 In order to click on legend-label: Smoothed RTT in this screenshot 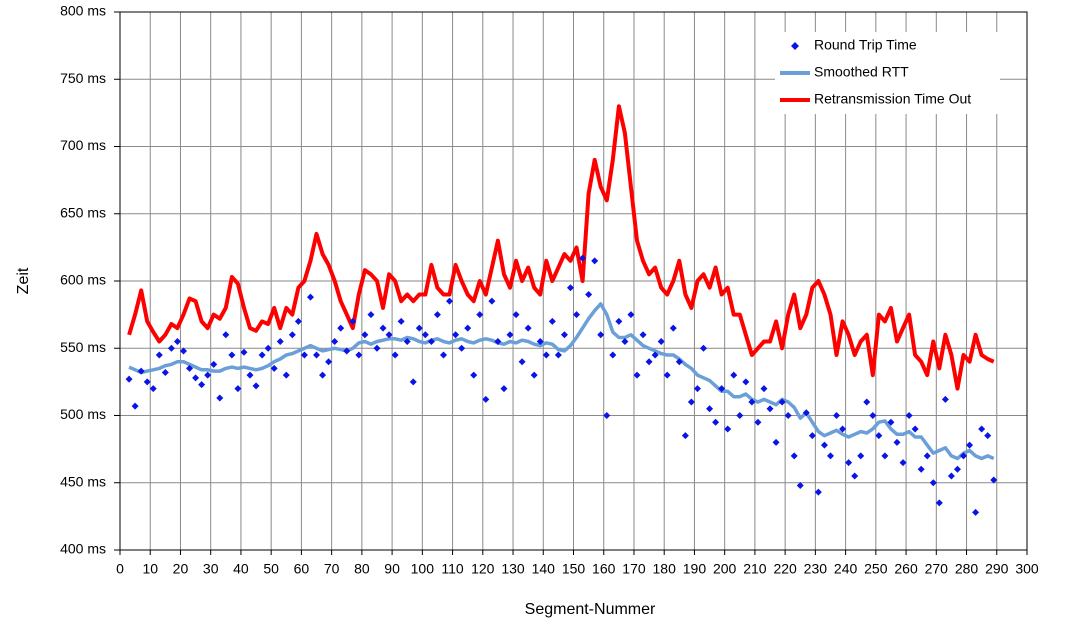, I will do `click(861, 72)`.